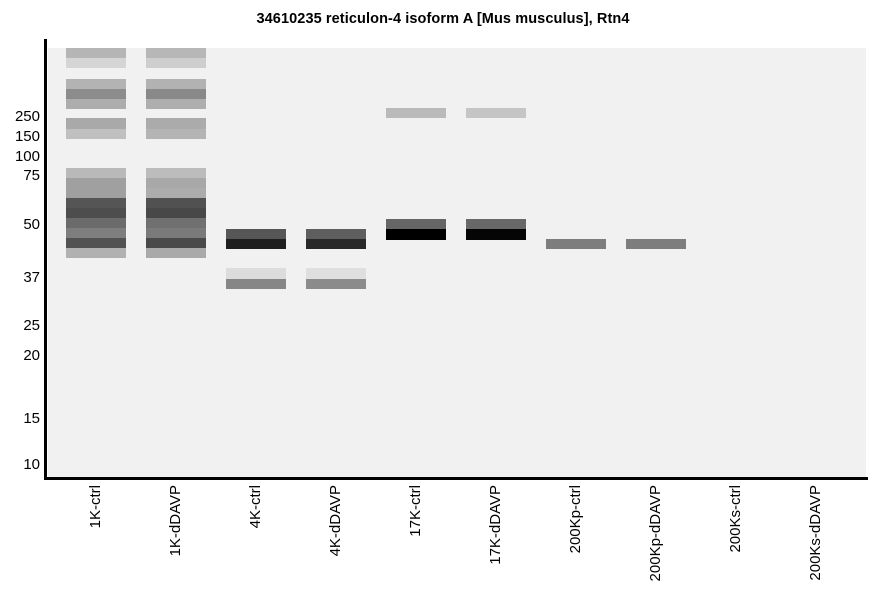 The height and width of the screenshot is (595, 886). Describe the element at coordinates (495, 525) in the screenshot. I see `lane-label: 17K-dDAVP` at that location.